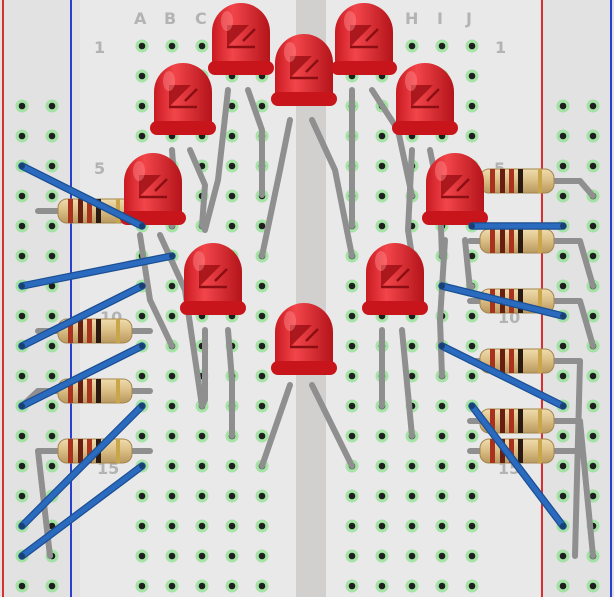  I want to click on column-label-c: C, so click(201, 18).